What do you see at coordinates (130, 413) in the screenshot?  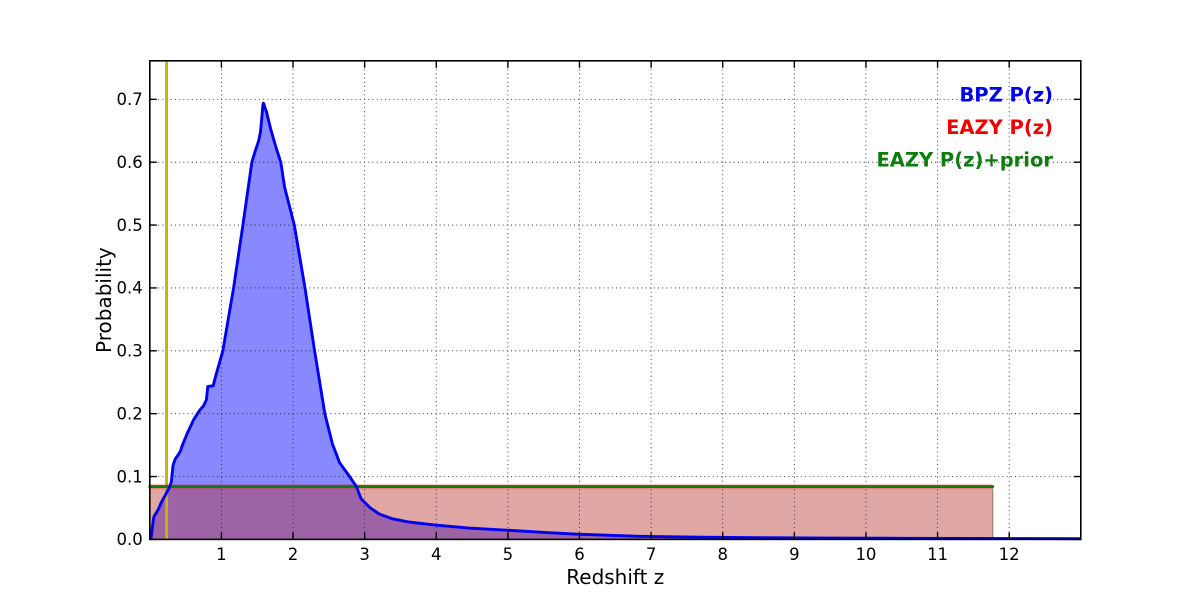 I see `y-tick-label: 0.2` at bounding box center [130, 413].